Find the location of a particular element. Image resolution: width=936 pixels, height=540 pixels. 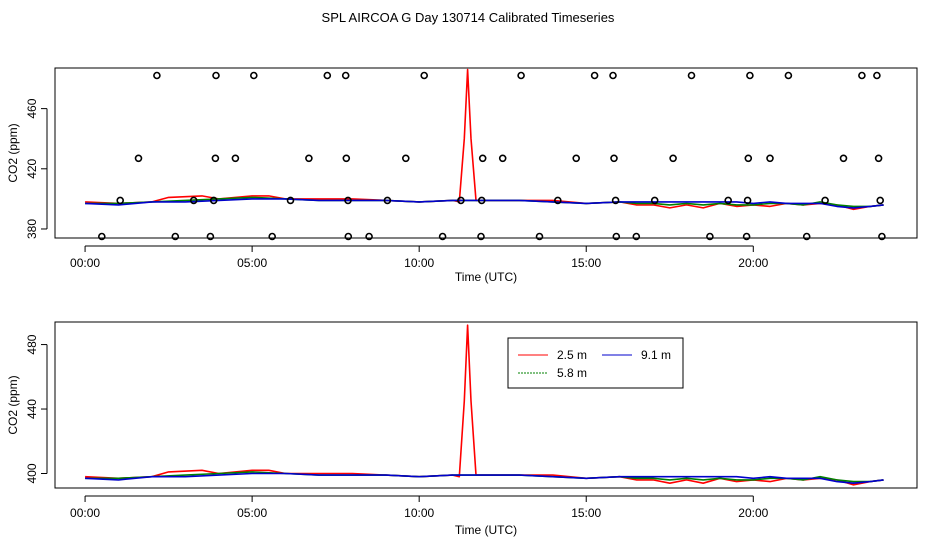

y-axis-label-top: CO2 (ppm) is located at coordinates (13, 152).